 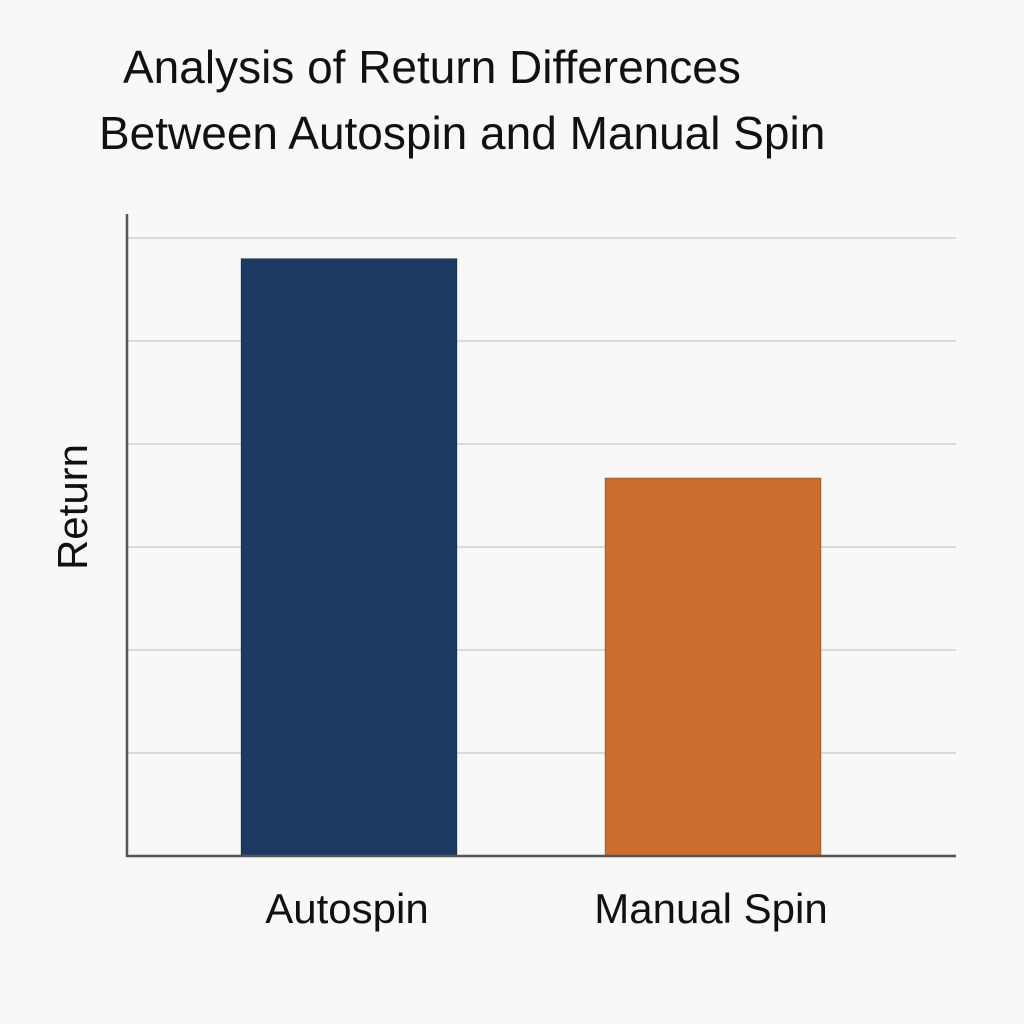 What do you see at coordinates (349, 557) in the screenshot?
I see `bar-autospin` at bounding box center [349, 557].